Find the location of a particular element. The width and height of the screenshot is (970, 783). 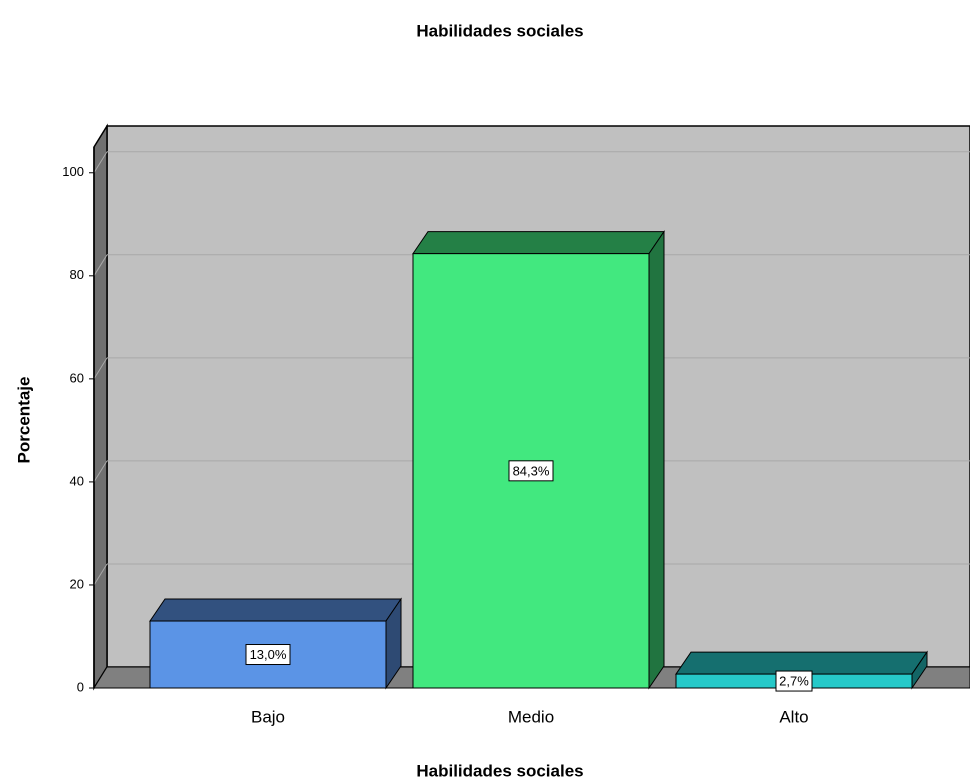

value-label: 84,3% is located at coordinates (531, 470).